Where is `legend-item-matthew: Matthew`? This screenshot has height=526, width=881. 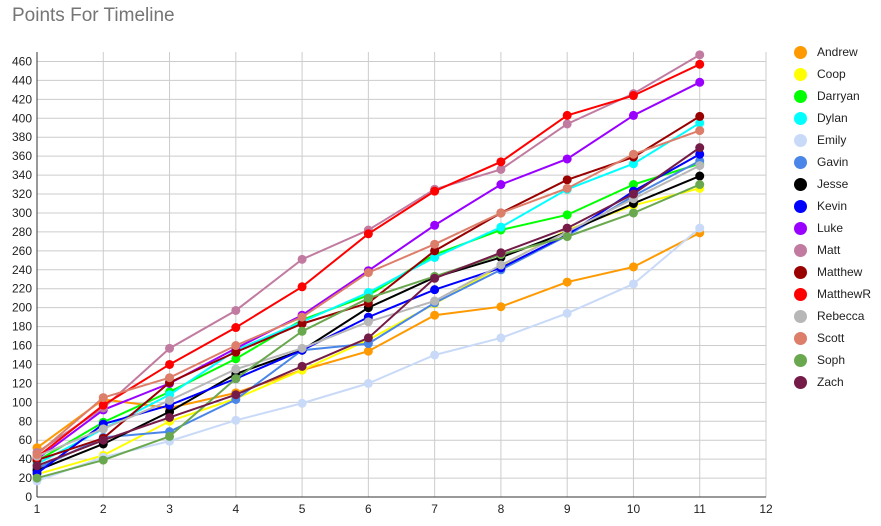 legend-item-matthew: Matthew is located at coordinates (837, 272).